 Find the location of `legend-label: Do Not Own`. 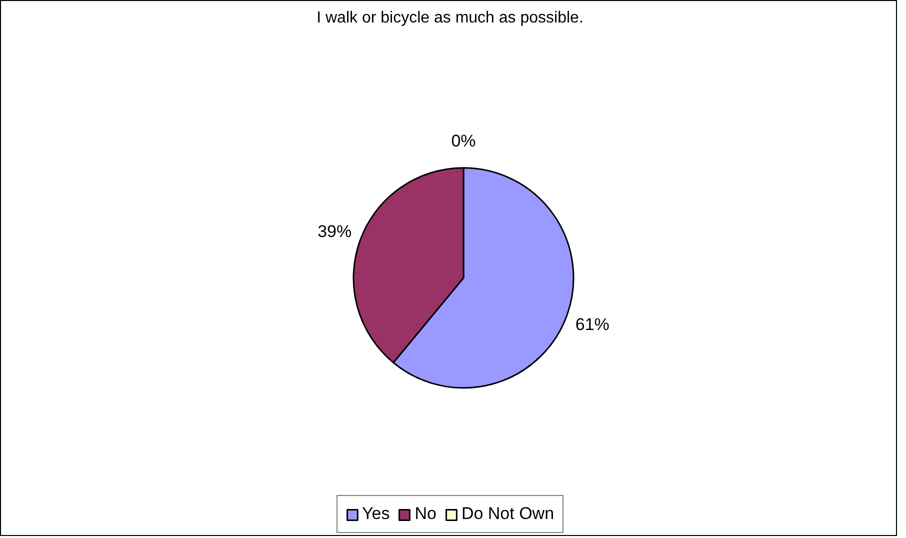

legend-label: Do Not Own is located at coordinates (507, 514).